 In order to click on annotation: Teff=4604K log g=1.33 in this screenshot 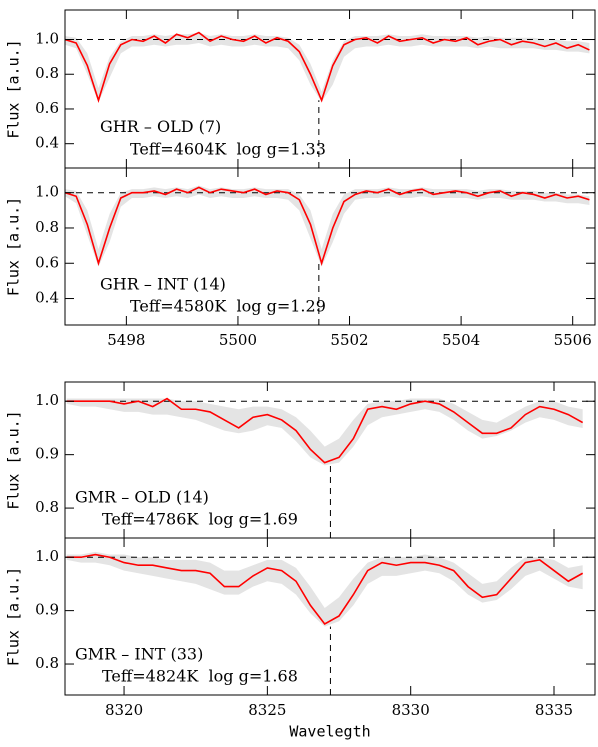, I will do `click(228, 148)`.